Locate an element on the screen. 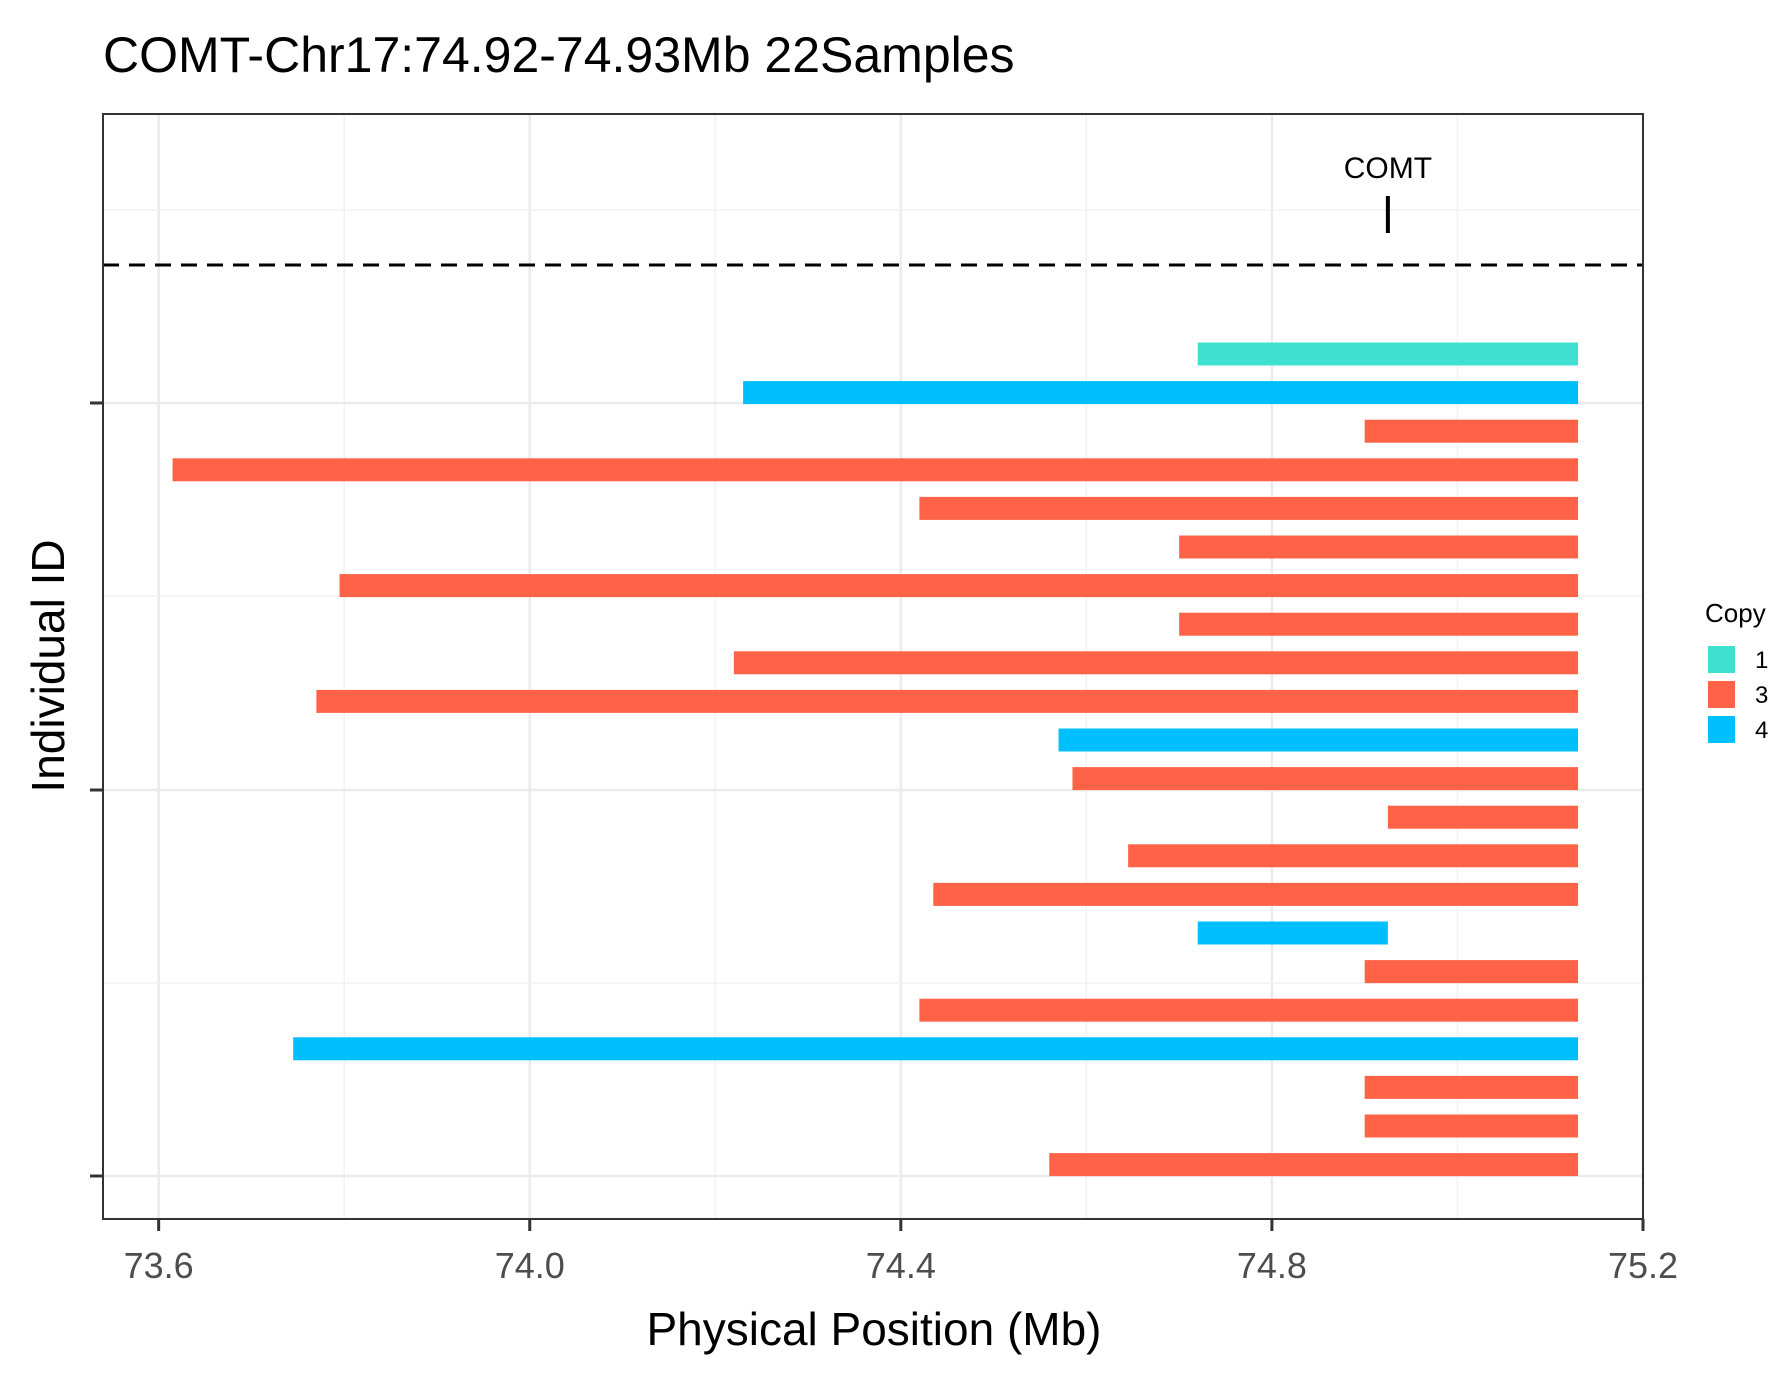 The height and width of the screenshot is (1377, 1791). y-axis-ticks is located at coordinates (96, 789).